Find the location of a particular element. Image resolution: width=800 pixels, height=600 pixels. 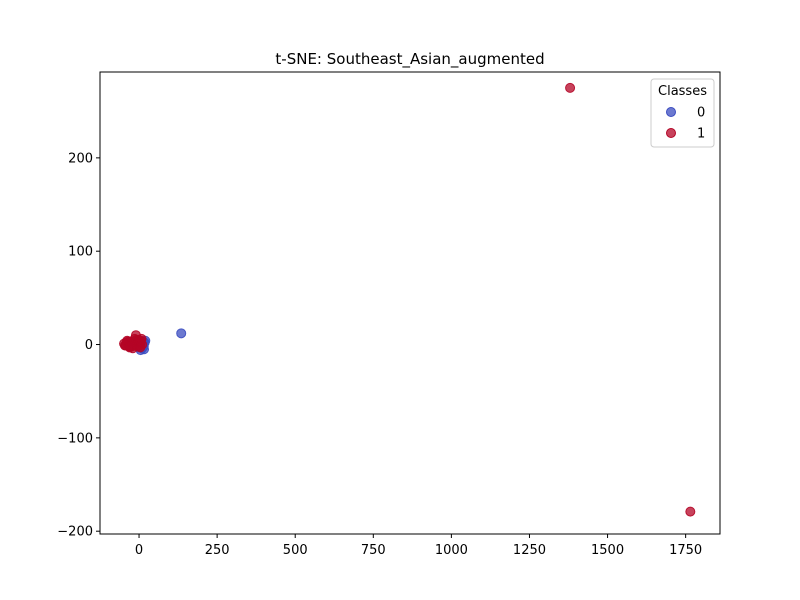

y-axis: −200 −100 0 100 200 is located at coordinates (78, 345).